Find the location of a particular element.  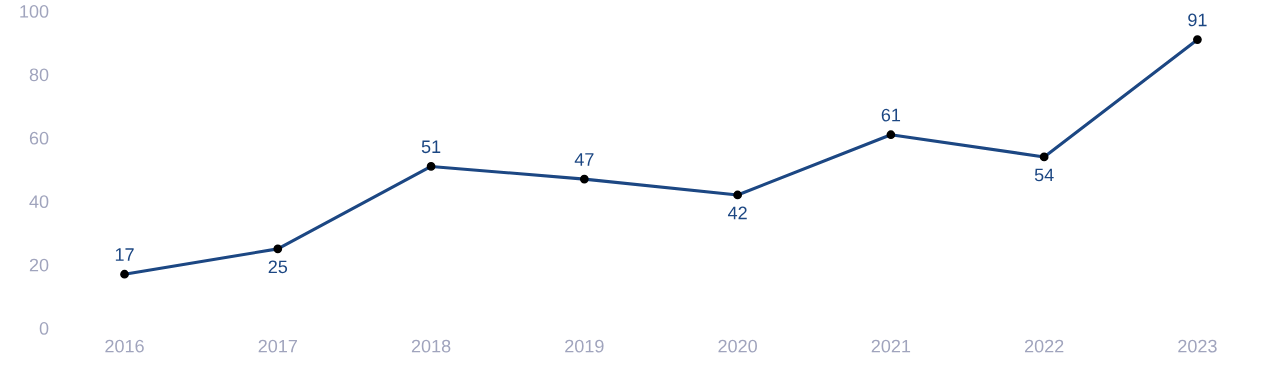

y-tick-label: 60 is located at coordinates (39, 138).